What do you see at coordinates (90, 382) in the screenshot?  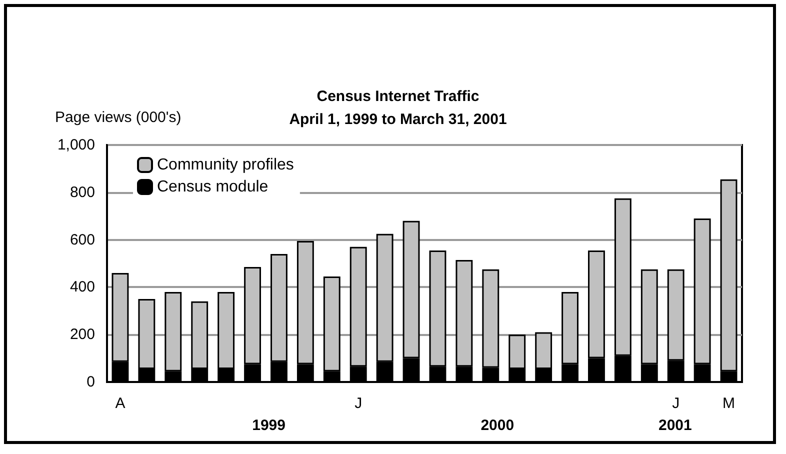 I see `y-tick-label: 0` at bounding box center [90, 382].